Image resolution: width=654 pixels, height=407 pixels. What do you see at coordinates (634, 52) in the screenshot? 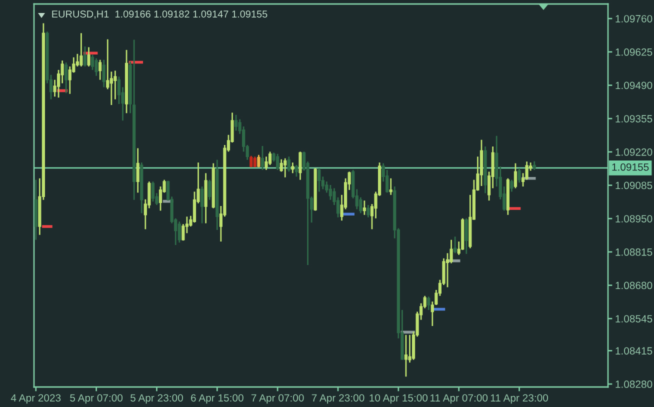
I see `y-tick-label: 1.09625` at bounding box center [634, 52].